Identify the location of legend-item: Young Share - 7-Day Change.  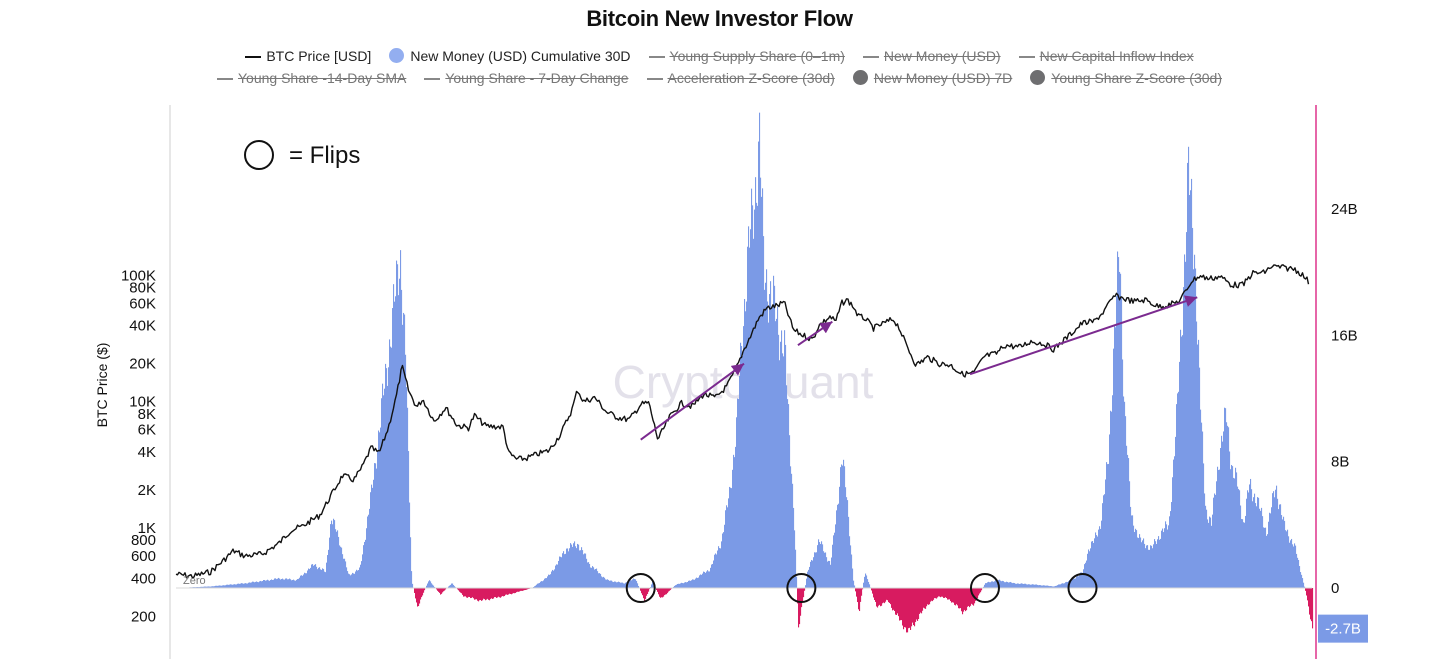
(526, 78).